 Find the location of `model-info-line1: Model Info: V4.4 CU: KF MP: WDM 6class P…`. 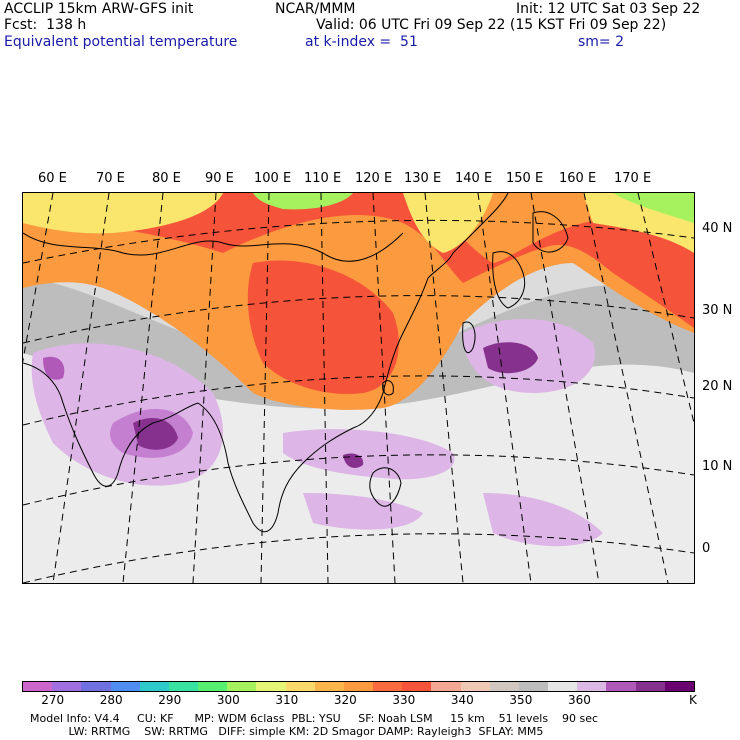

model-info-line1: Model Info: V4.4 CU: KF MP: WDM 6class P… is located at coordinates (314, 718).